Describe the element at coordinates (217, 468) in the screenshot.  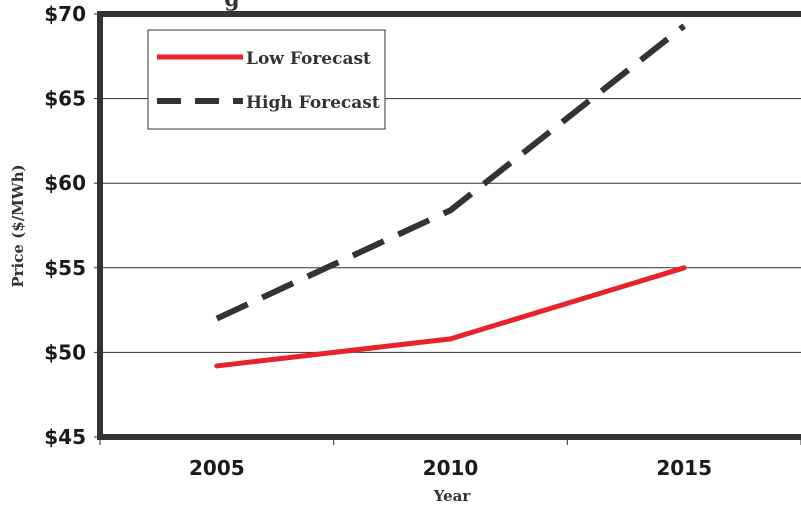
I see `x-tick-label: 2005` at that location.